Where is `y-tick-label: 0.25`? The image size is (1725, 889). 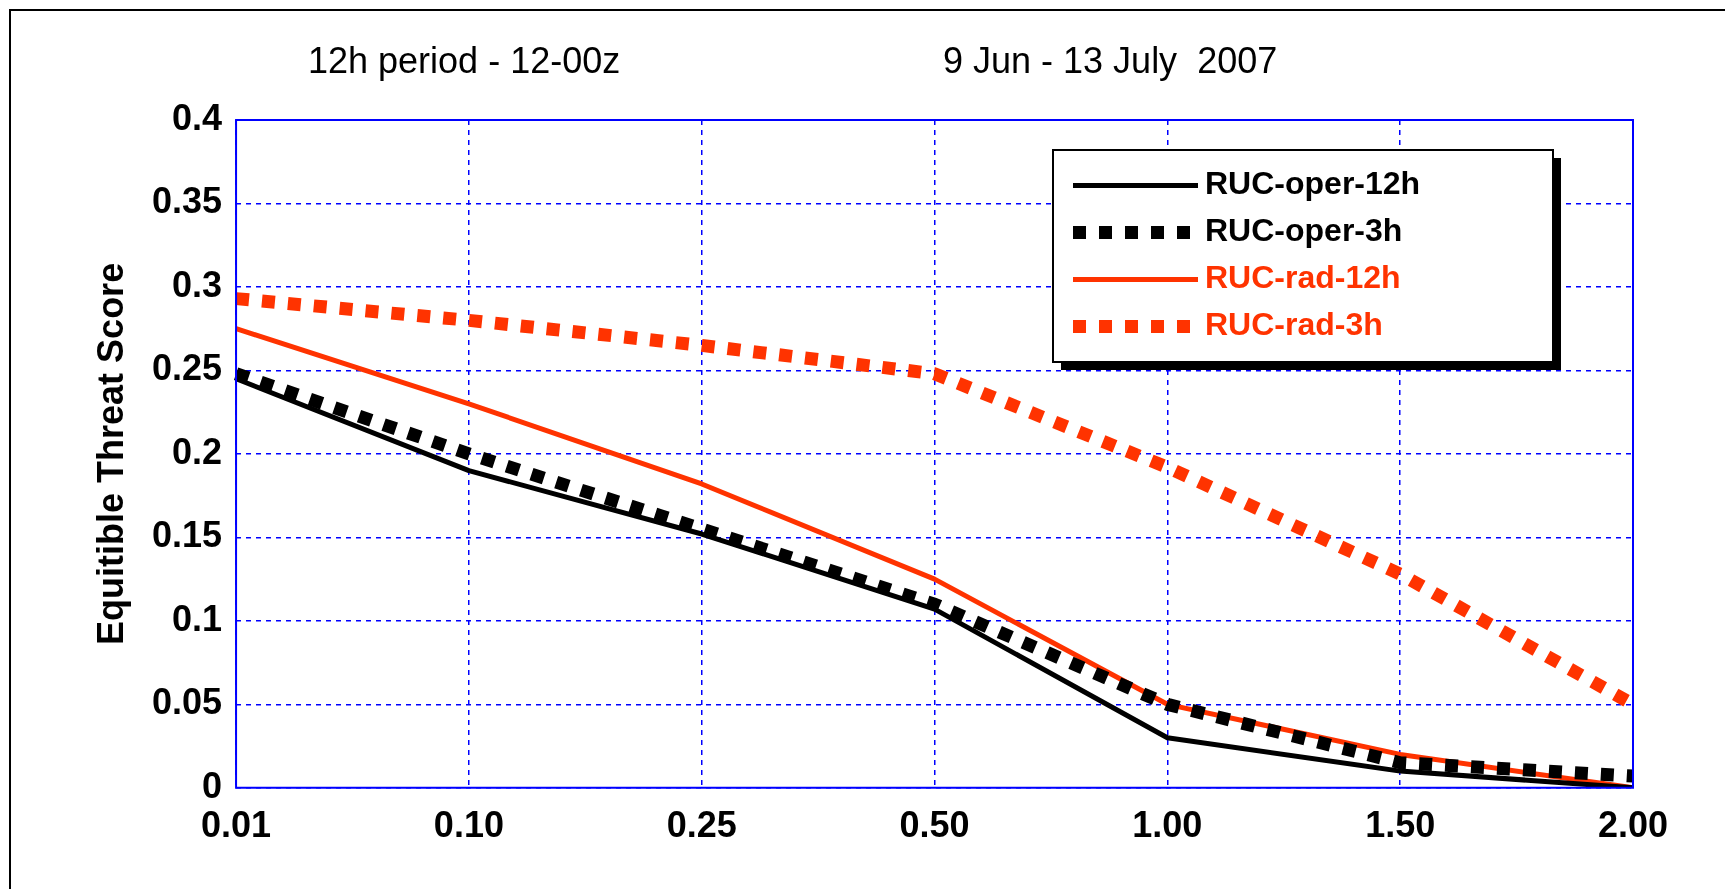 y-tick-label: 0.25 is located at coordinates (187, 368).